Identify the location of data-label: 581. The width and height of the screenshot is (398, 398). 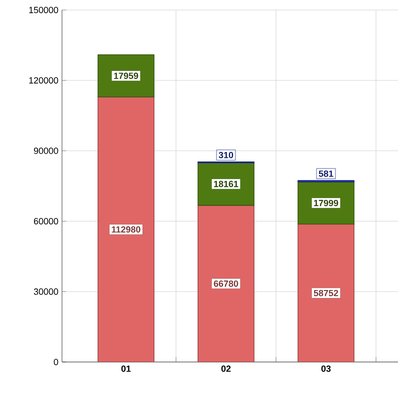
(326, 173).